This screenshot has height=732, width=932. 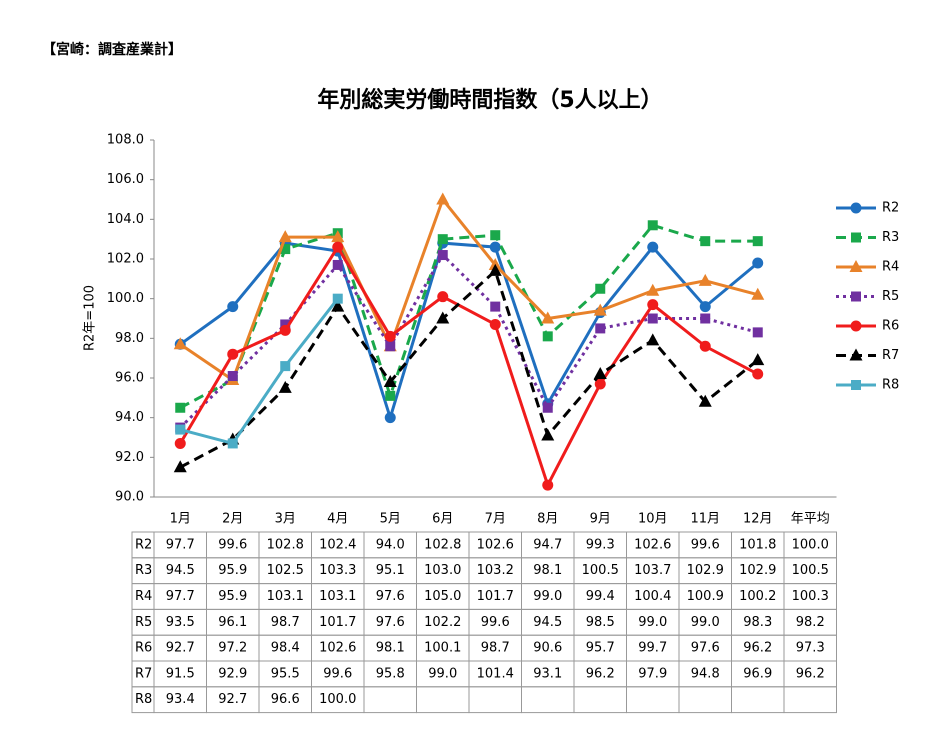 What do you see at coordinates (143, 648) in the screenshot?
I see `row-label: R6` at bounding box center [143, 648].